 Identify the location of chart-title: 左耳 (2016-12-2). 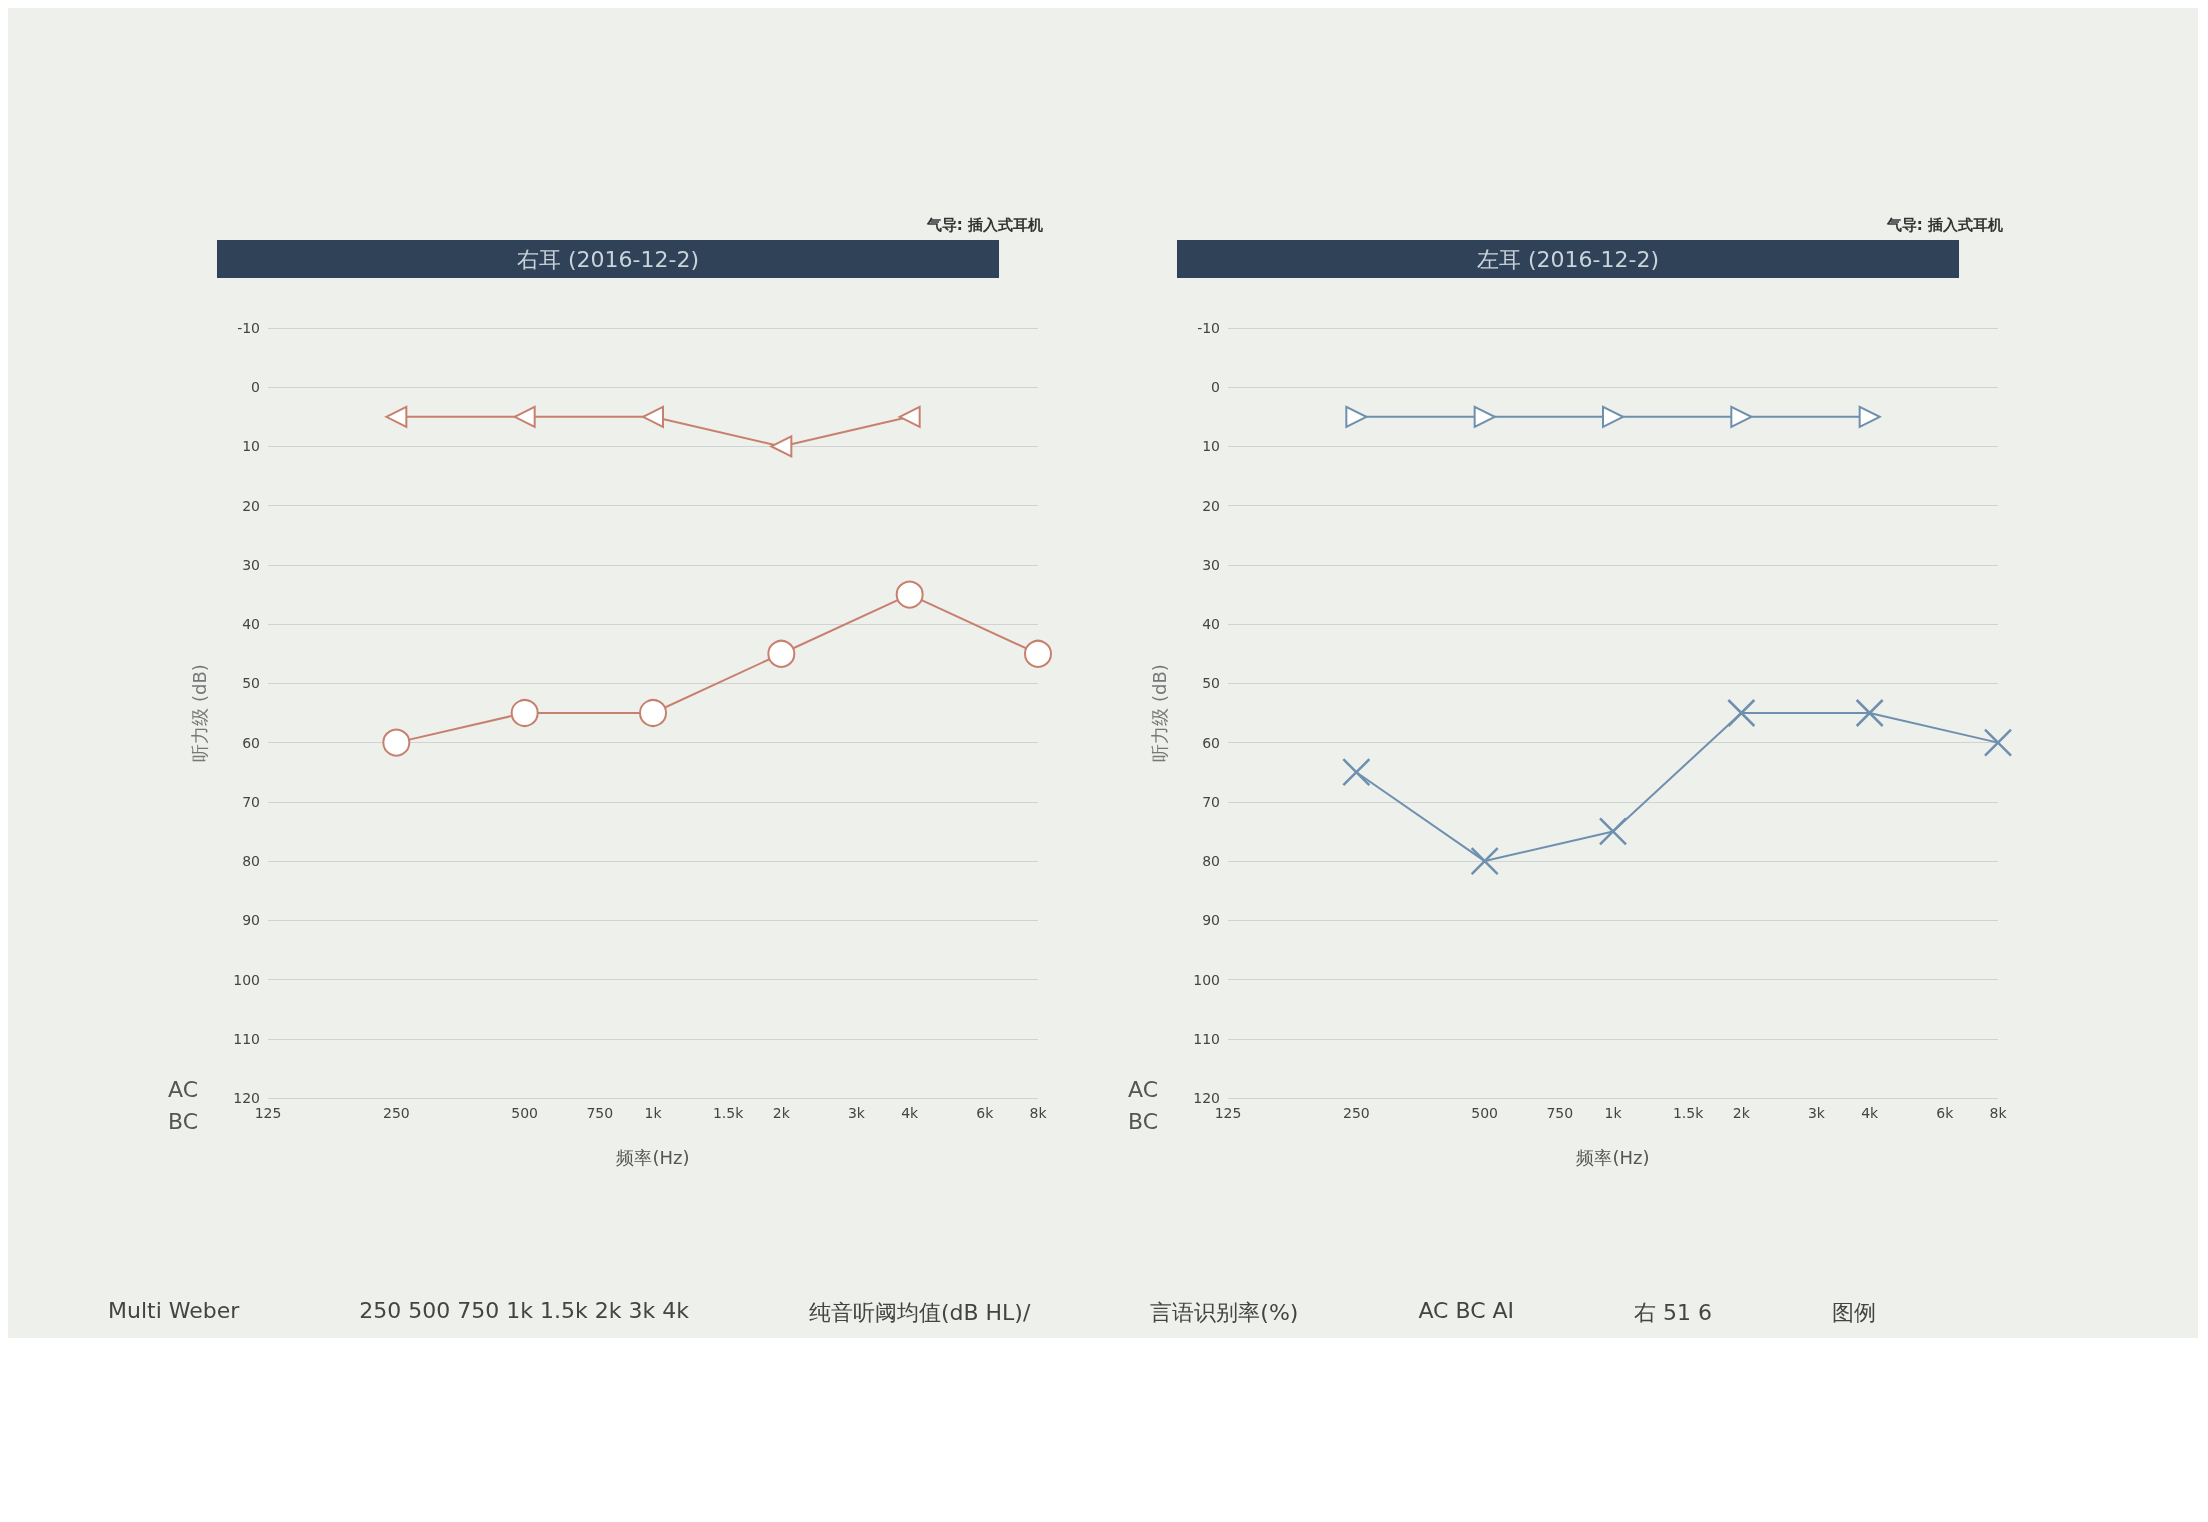
(1568, 259).